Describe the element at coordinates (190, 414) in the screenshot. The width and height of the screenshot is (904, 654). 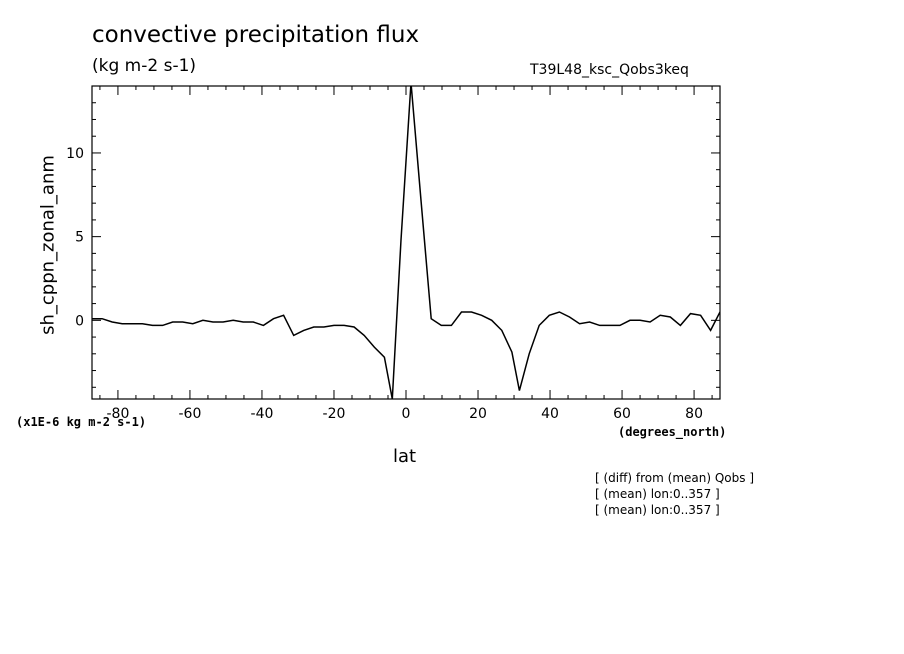
I see `x-tick-label: -60` at that location.